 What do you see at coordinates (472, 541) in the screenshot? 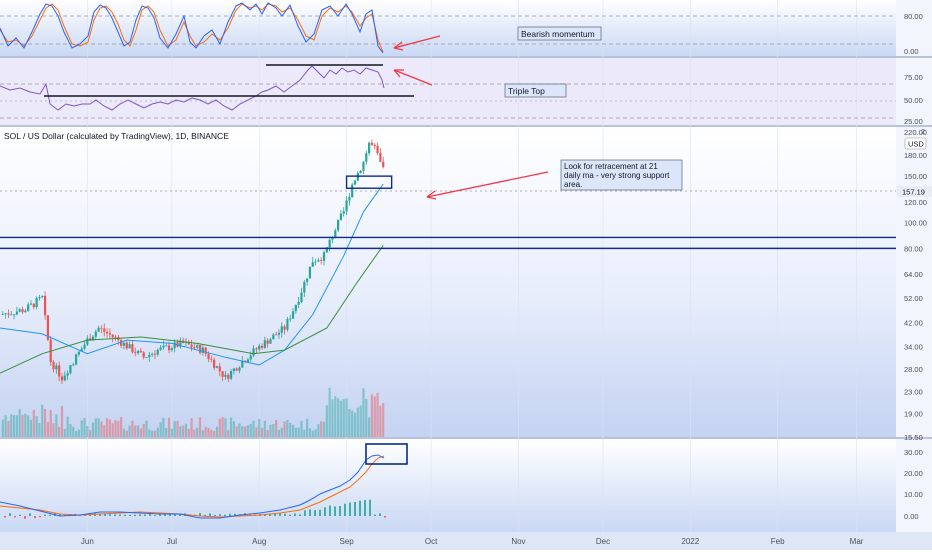
I see `time-axis: Jun Jul Aug Sep Oct Nov Dec 2022 Feb Mar` at bounding box center [472, 541].